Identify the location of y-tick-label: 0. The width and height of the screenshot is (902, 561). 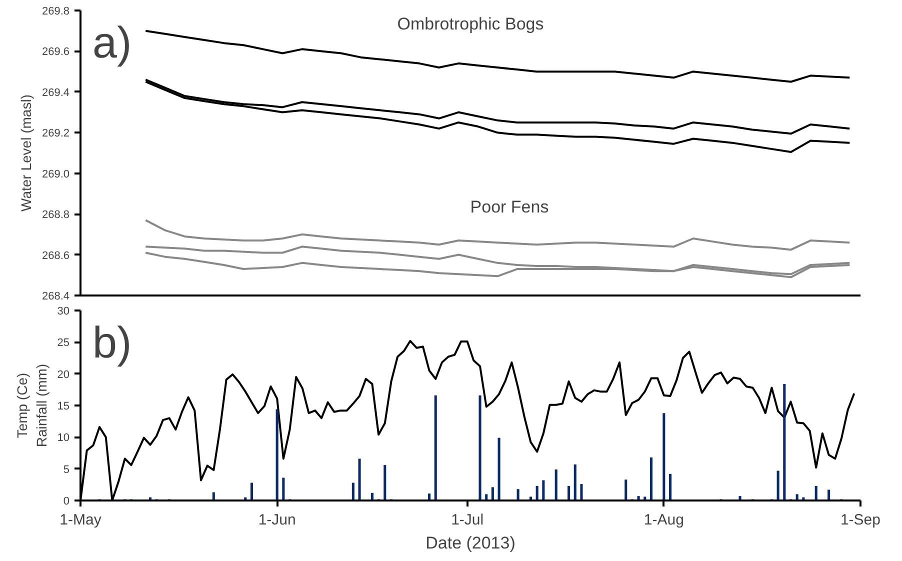
(66, 502).